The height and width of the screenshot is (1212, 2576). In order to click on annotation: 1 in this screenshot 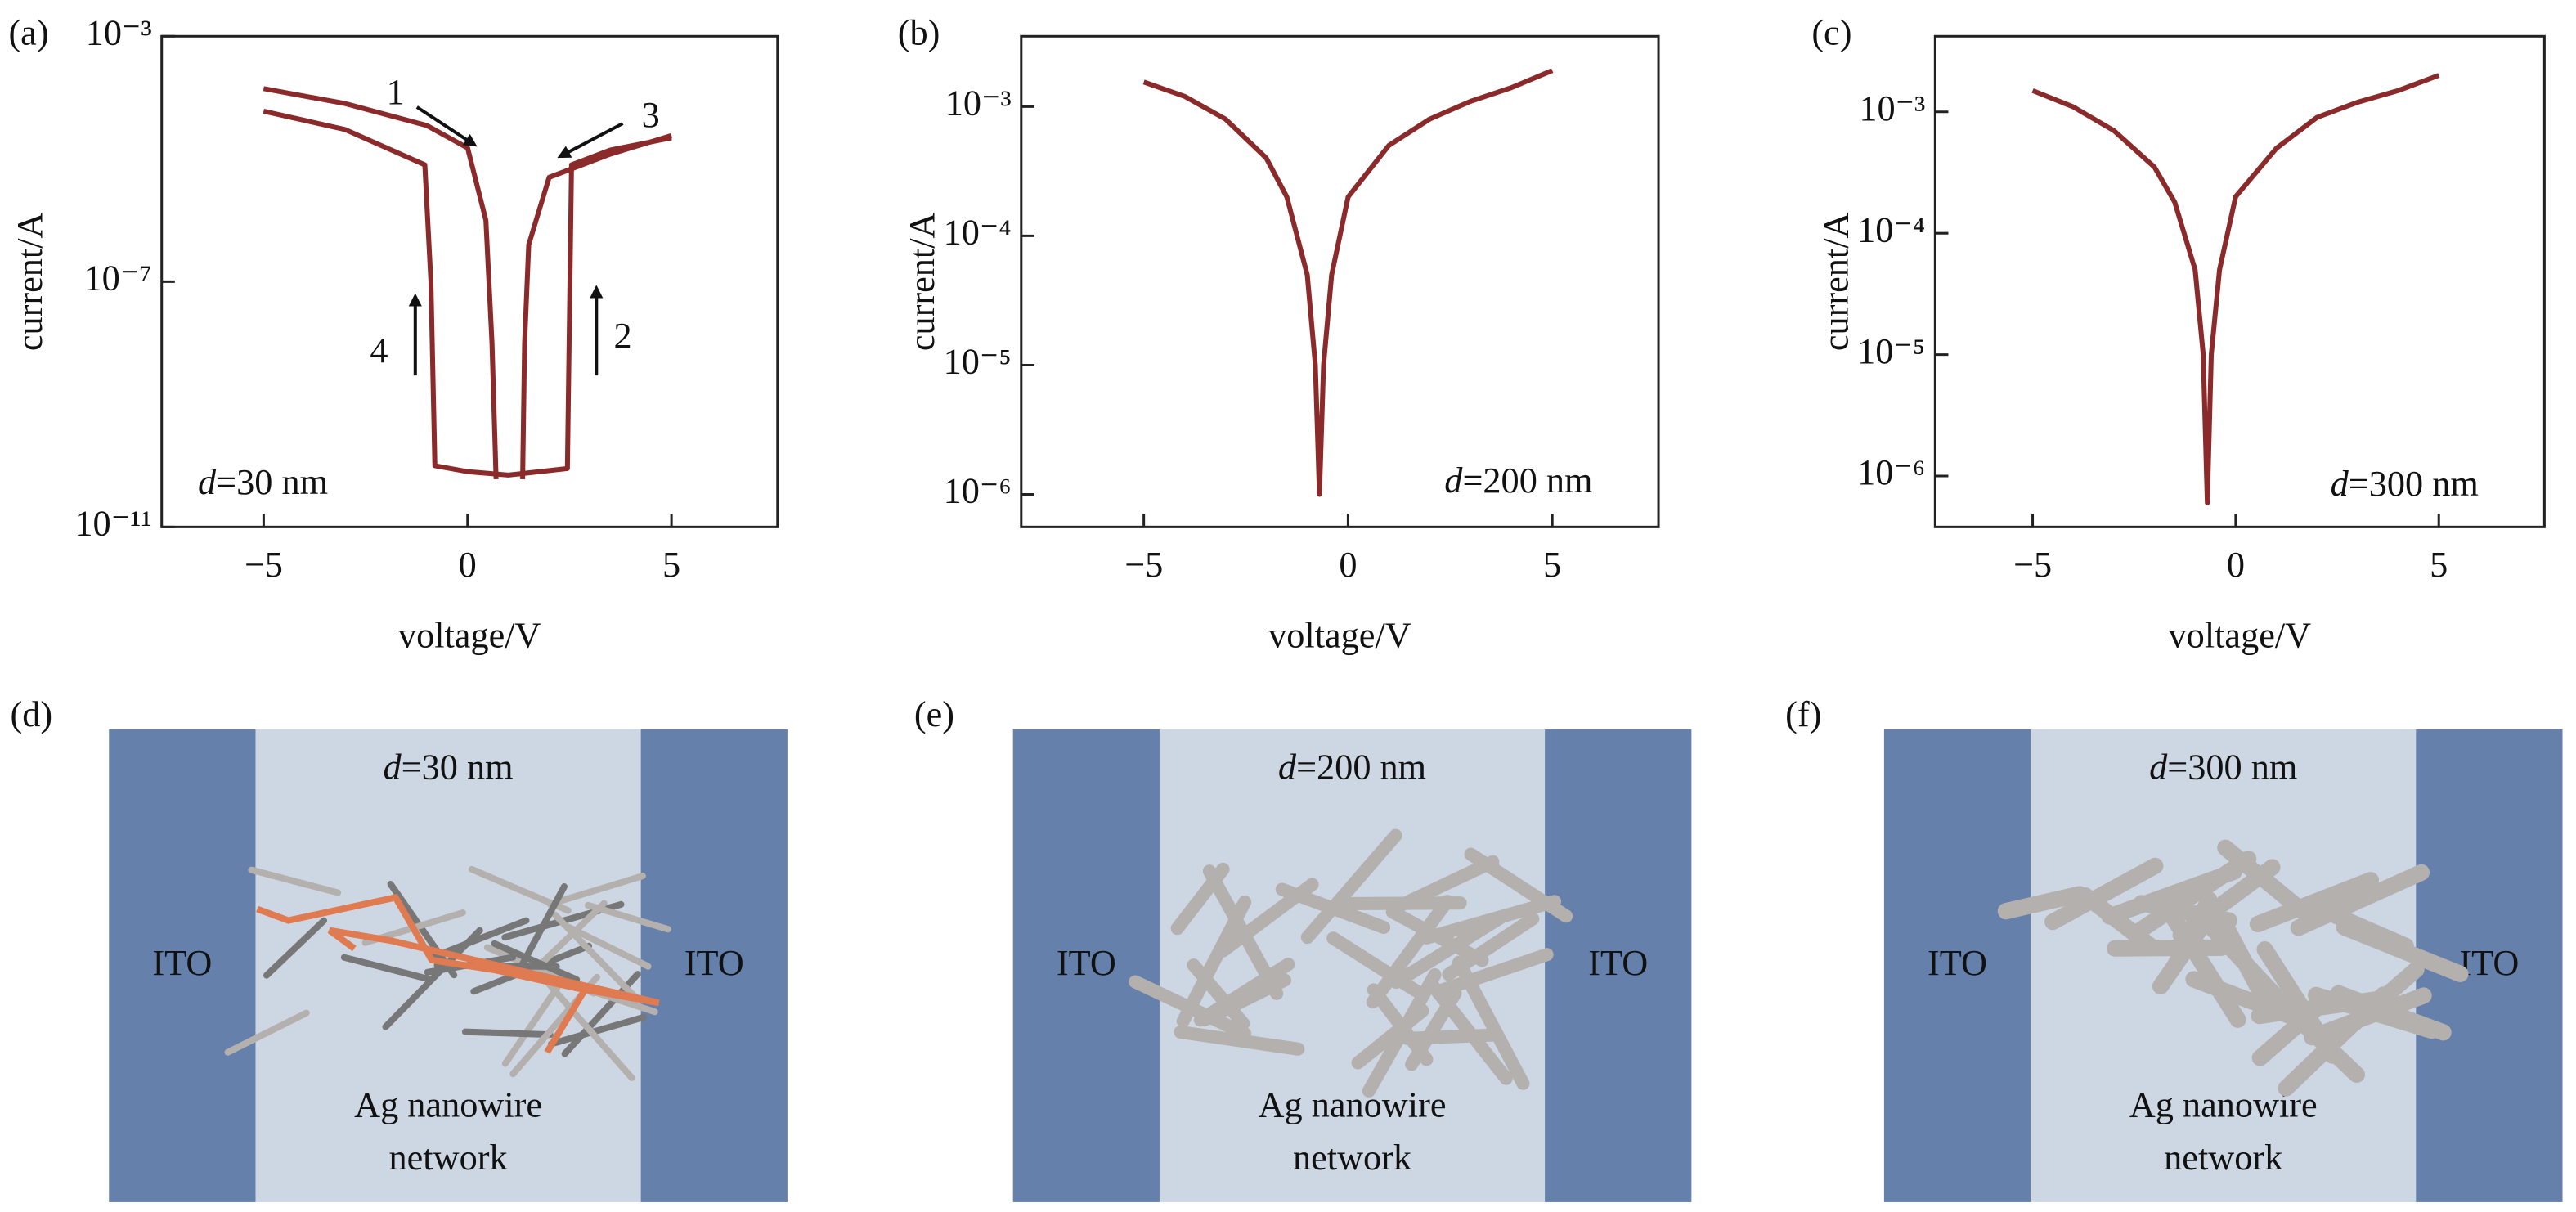, I will do `click(396, 92)`.